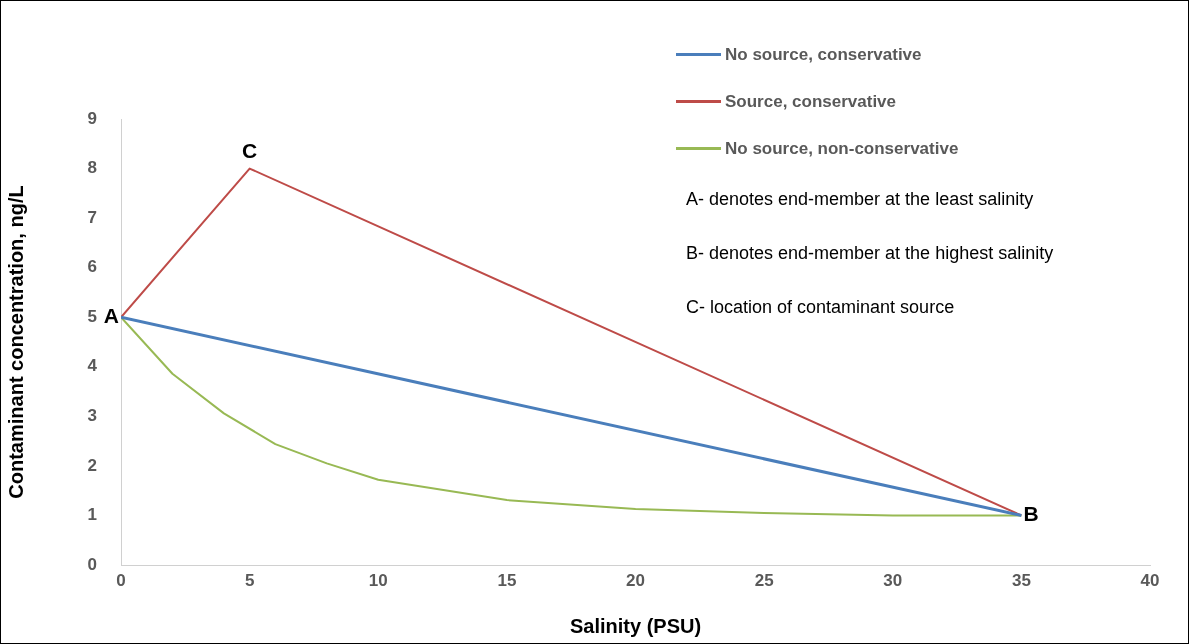 This screenshot has width=1189, height=644. Describe the element at coordinates (893, 580) in the screenshot. I see `x-tick-label: 30` at that location.